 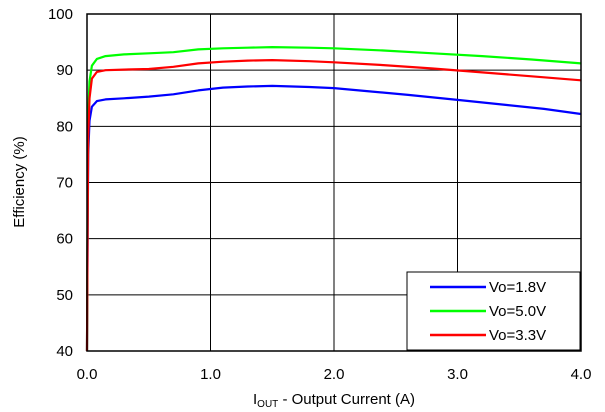 I want to click on legend: Vo=1.8V Vo=5.0V Vo=3.3V, so click(x=493, y=311).